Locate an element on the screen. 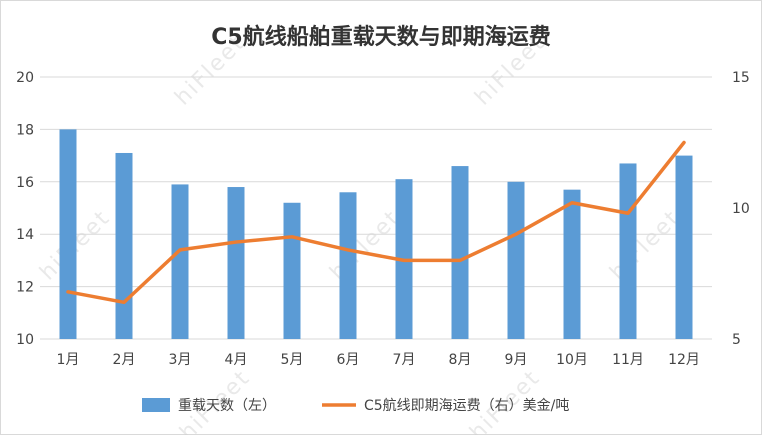  legend-label: C5航线即期海运费（右）美金/吨 is located at coordinates (466, 406).